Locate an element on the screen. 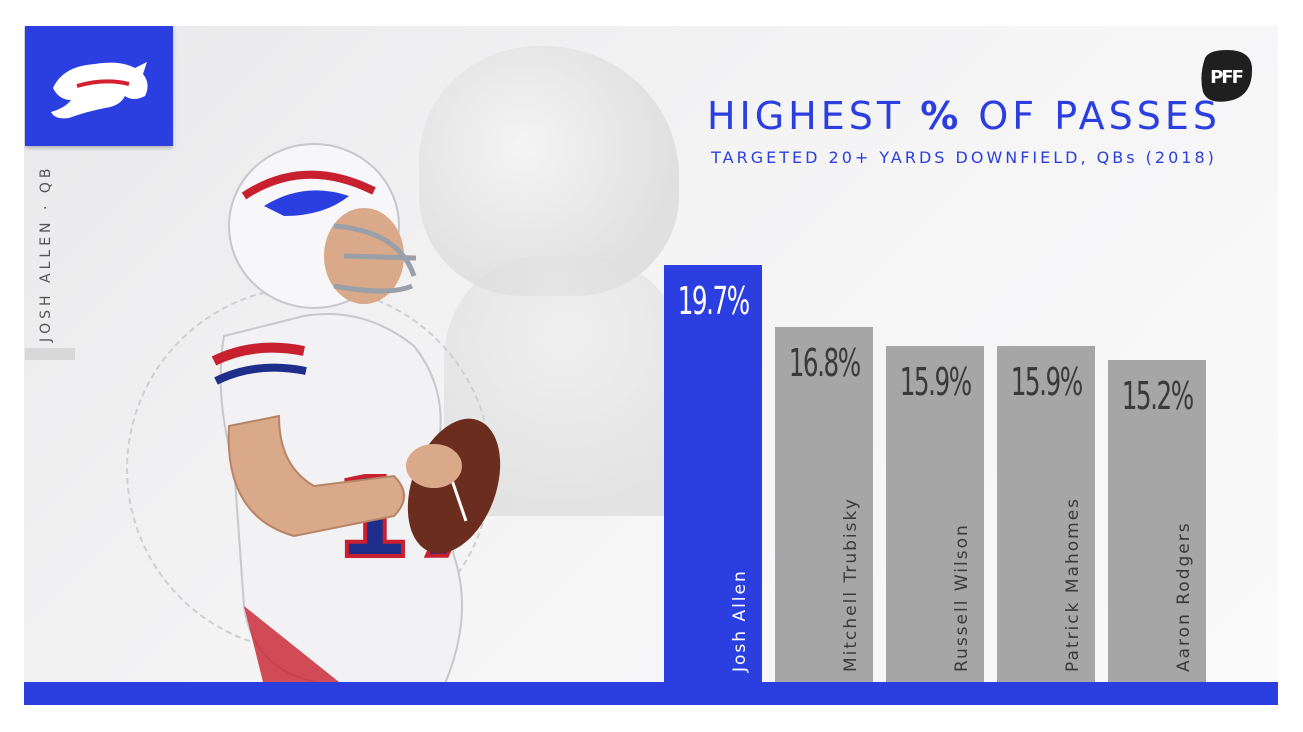  bar-russell-wilson: 15.9% Russell Wilson is located at coordinates (935, 514).